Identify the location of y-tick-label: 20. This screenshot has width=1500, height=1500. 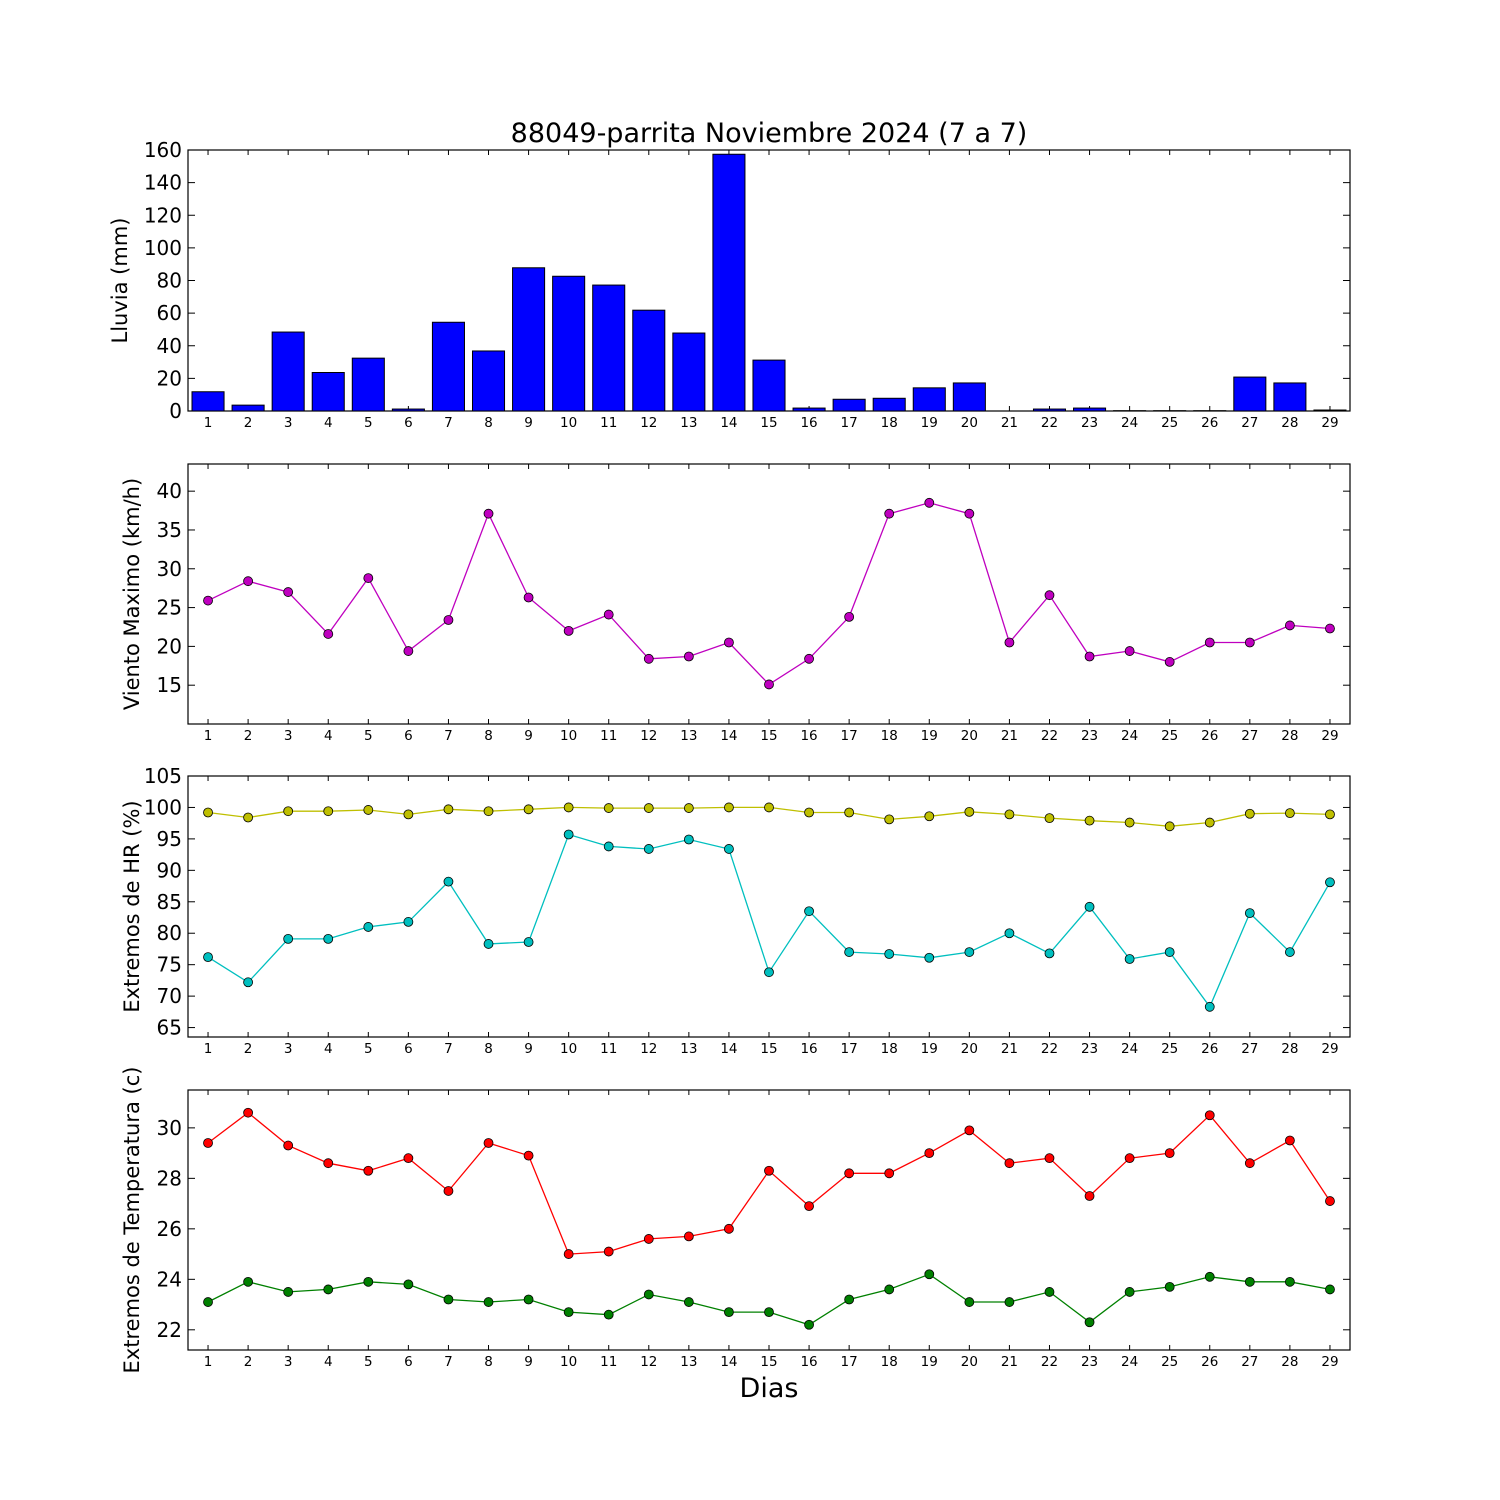
(169, 646).